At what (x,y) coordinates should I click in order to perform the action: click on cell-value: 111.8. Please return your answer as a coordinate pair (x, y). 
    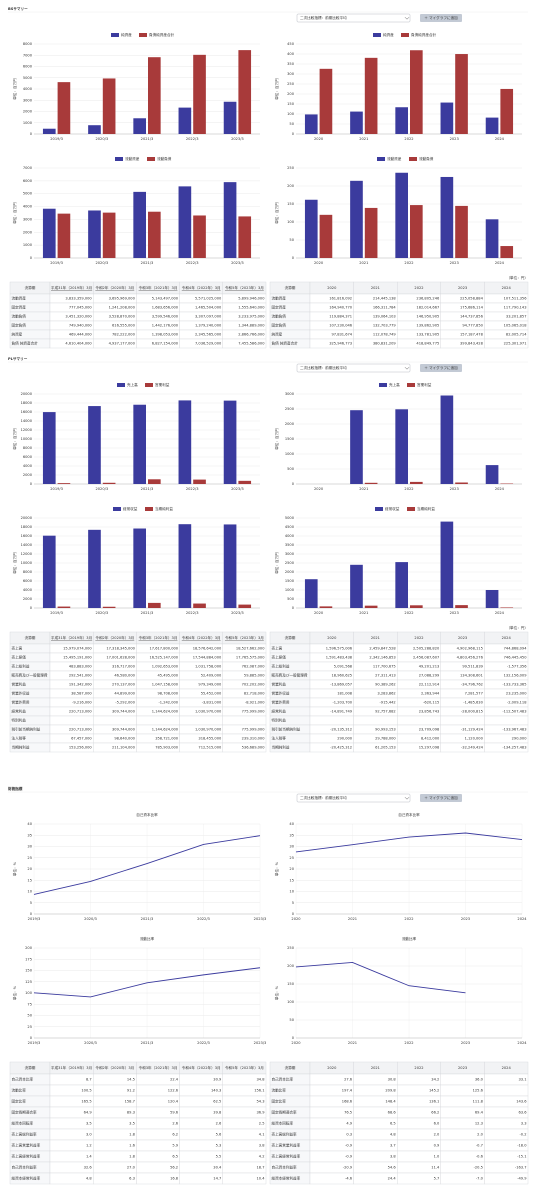
    Looking at the image, I should click on (478, 1102).